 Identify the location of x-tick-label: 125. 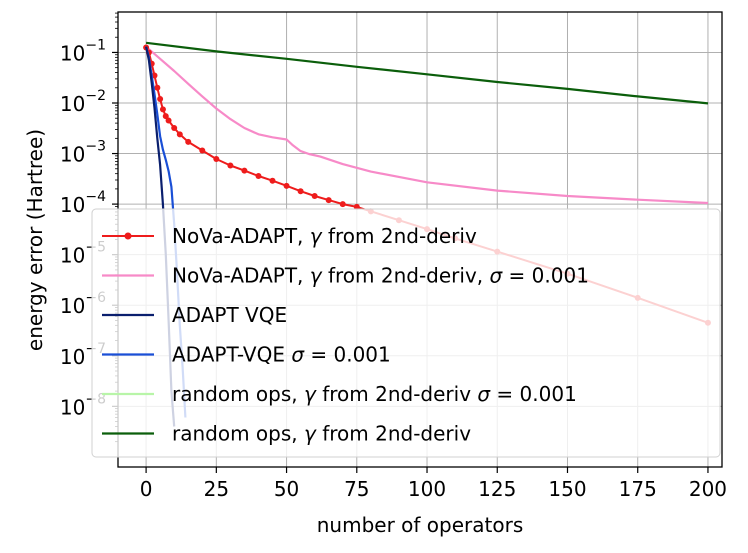
(497, 489).